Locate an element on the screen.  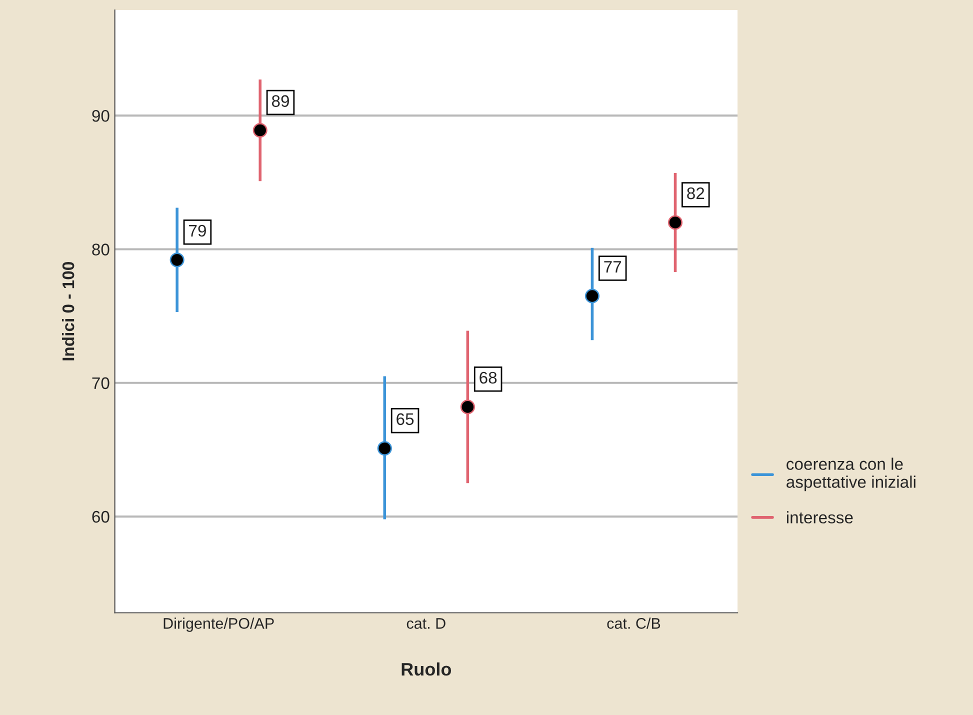
x-tick-label: cat. D is located at coordinates (426, 623).